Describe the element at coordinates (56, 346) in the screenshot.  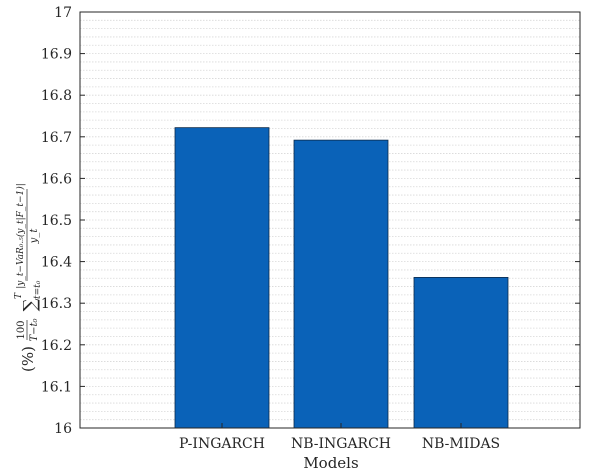
I see `y-tick-label: 16.2` at that location.